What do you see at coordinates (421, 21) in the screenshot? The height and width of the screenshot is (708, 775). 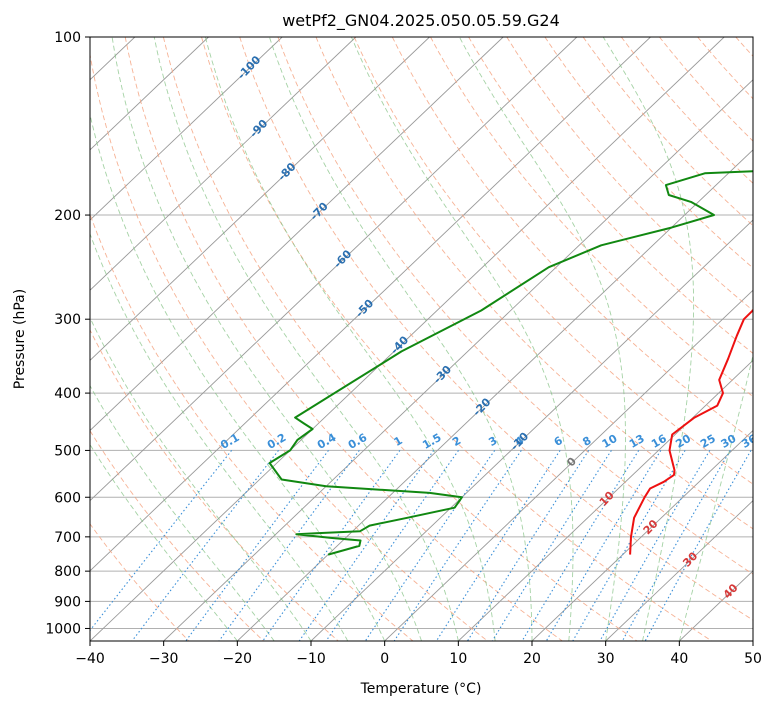 I see `chart-title: wetPf2_GN04.2025.050.05.59.G24` at bounding box center [421, 21].